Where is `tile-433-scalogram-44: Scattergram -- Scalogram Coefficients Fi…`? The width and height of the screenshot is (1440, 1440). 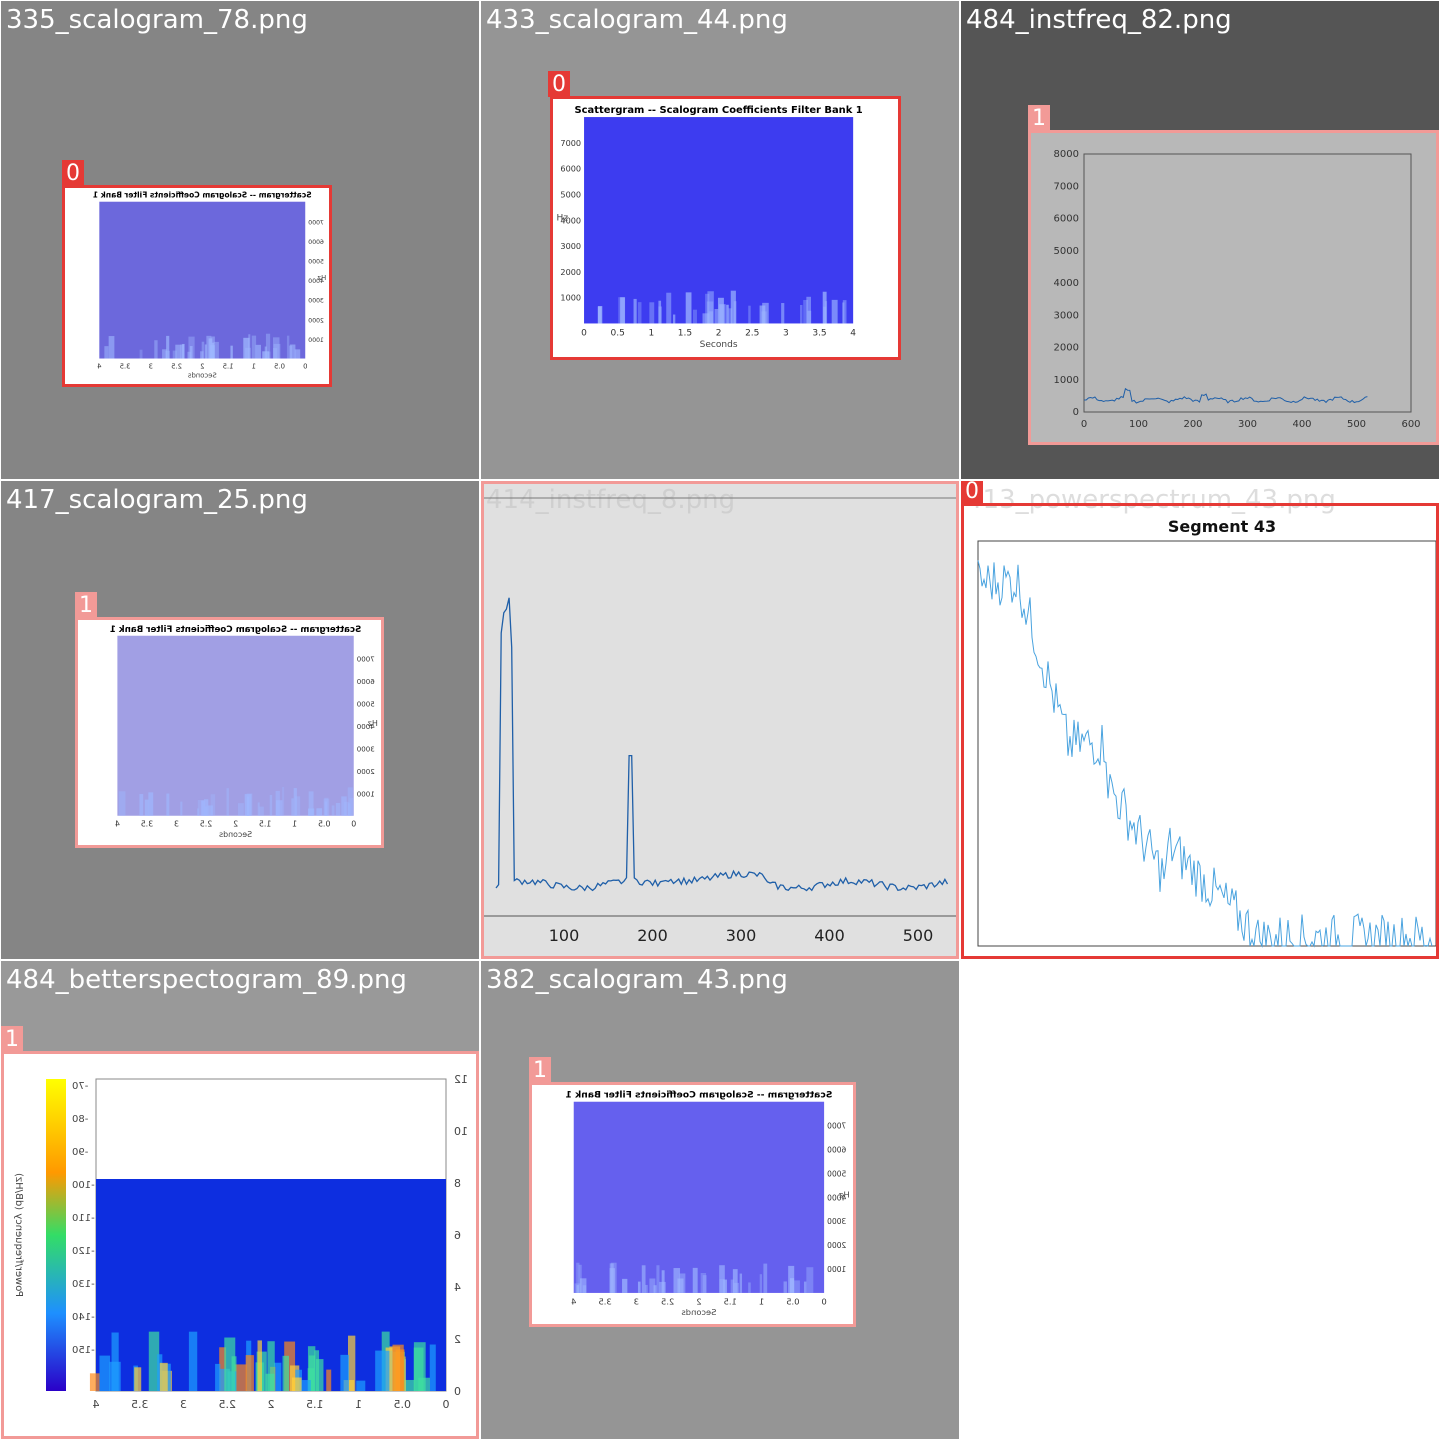
tile-433-scalogram-44: Scattergram -- Scalogram Coefficients Fi… is located at coordinates (720, 240).